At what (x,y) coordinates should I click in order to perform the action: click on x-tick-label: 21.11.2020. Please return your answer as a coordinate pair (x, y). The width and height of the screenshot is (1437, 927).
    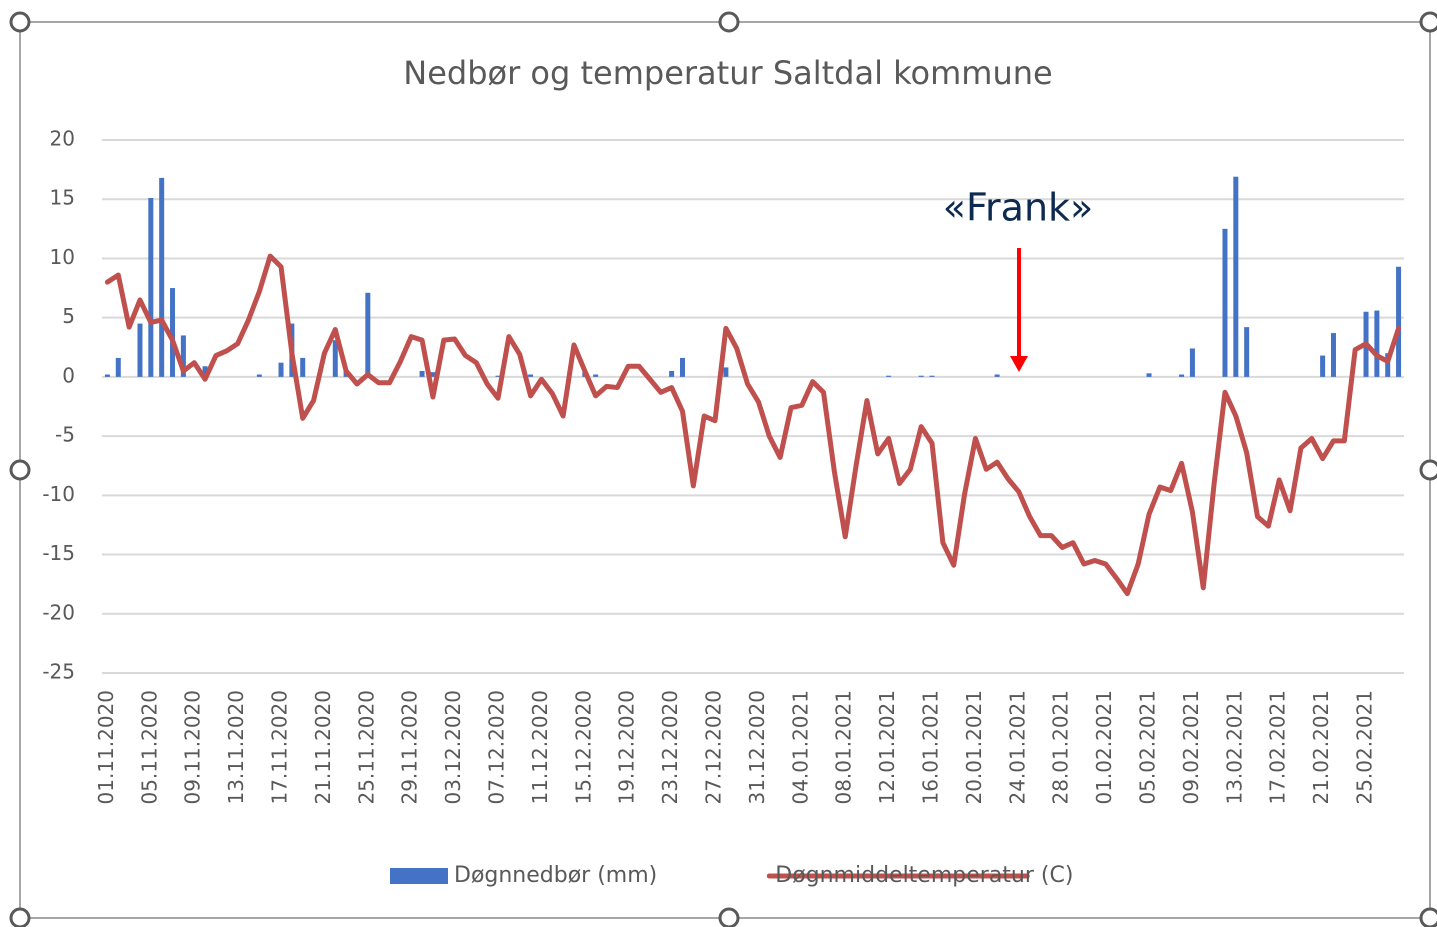
    Looking at the image, I should click on (323, 747).